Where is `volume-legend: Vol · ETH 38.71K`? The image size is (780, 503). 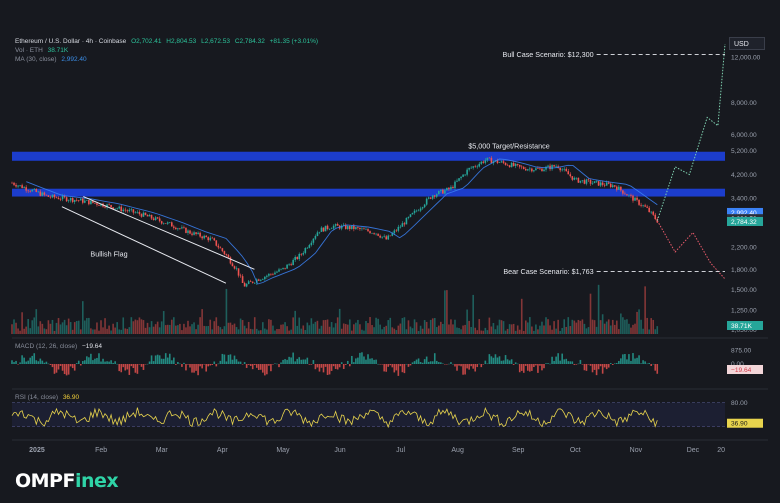 volume-legend: Vol · ETH 38.71K is located at coordinates (43, 50).